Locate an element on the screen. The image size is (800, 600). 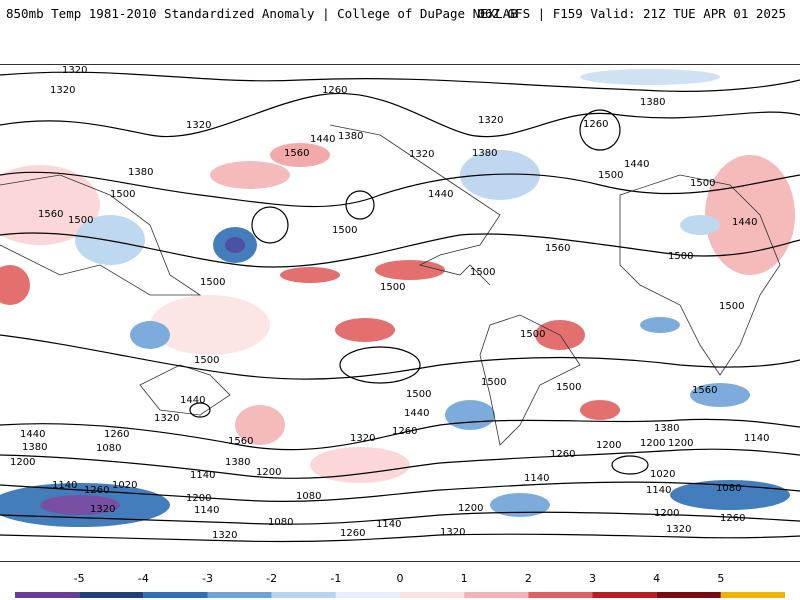
south-america-coast is located at coordinates (530, 380).